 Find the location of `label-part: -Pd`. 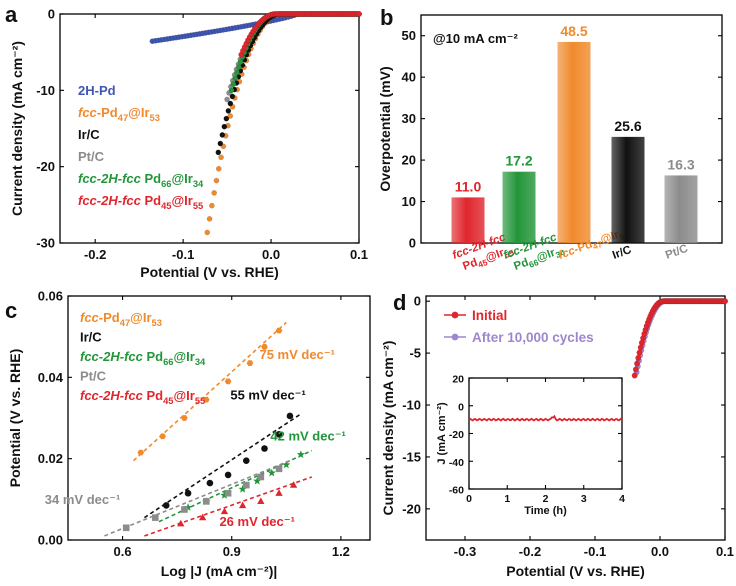

label-part: -Pd is located at coordinates (109, 317).